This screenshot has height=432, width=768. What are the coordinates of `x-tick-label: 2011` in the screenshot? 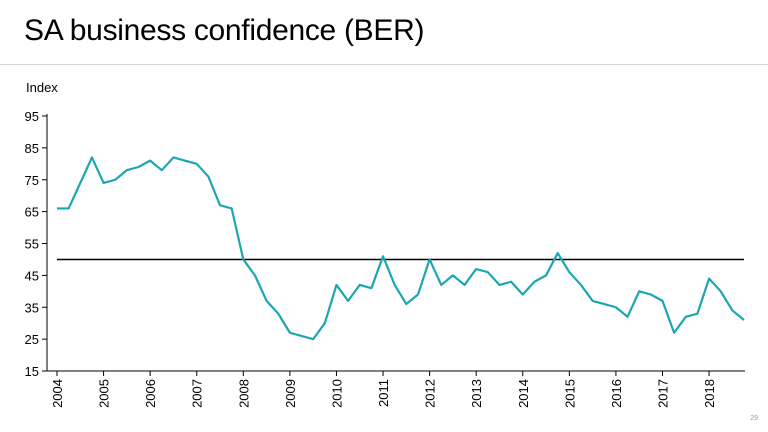 It's located at (383, 393).